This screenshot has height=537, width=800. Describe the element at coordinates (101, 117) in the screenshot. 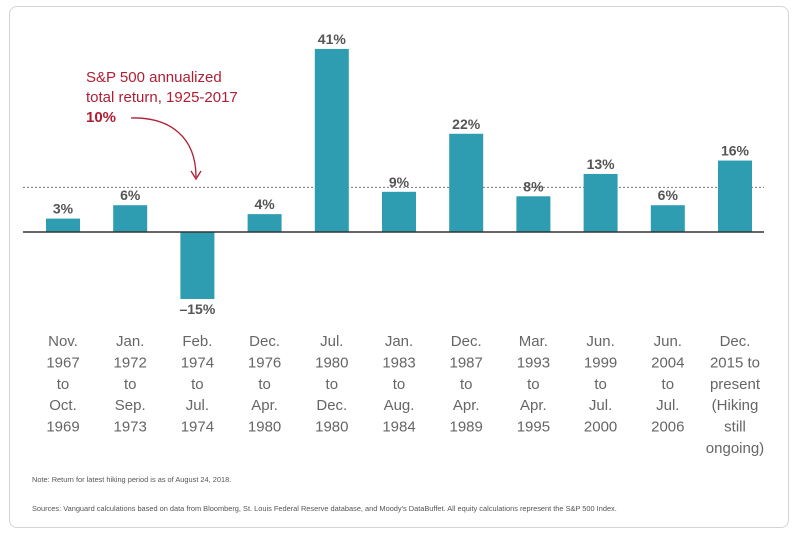

I see `annotation-value: 10%` at that location.